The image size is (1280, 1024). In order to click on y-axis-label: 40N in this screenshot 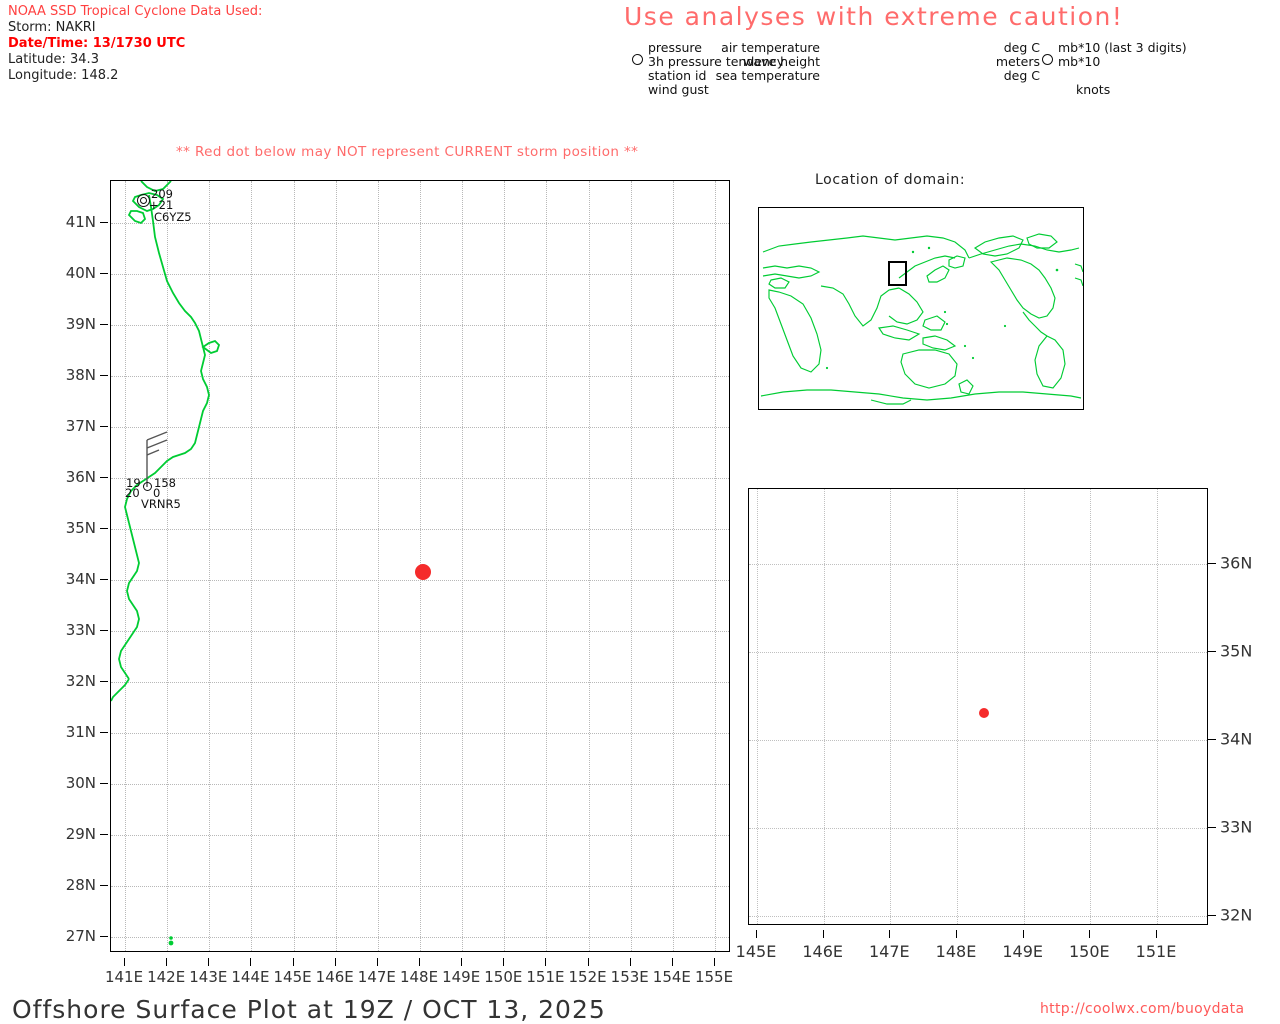, I will do `click(80, 273)`.